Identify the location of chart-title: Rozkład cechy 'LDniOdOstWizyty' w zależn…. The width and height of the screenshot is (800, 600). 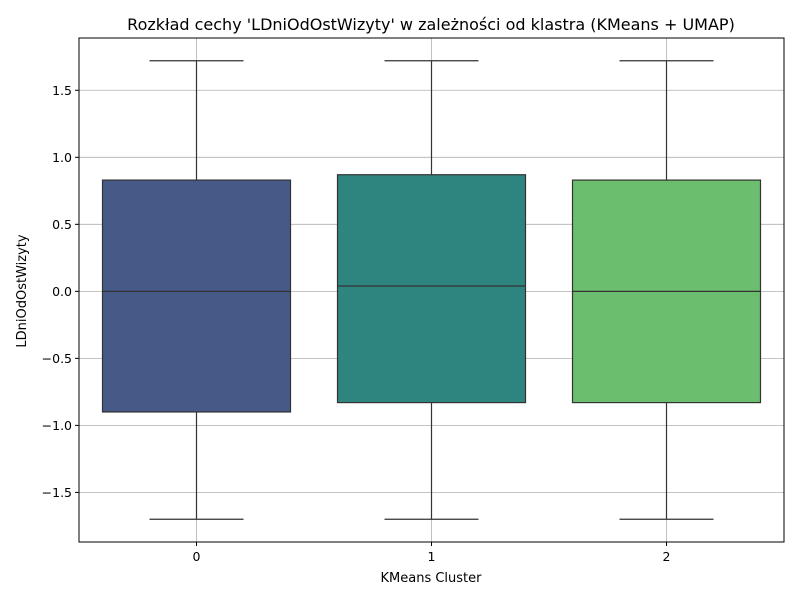
(431, 24).